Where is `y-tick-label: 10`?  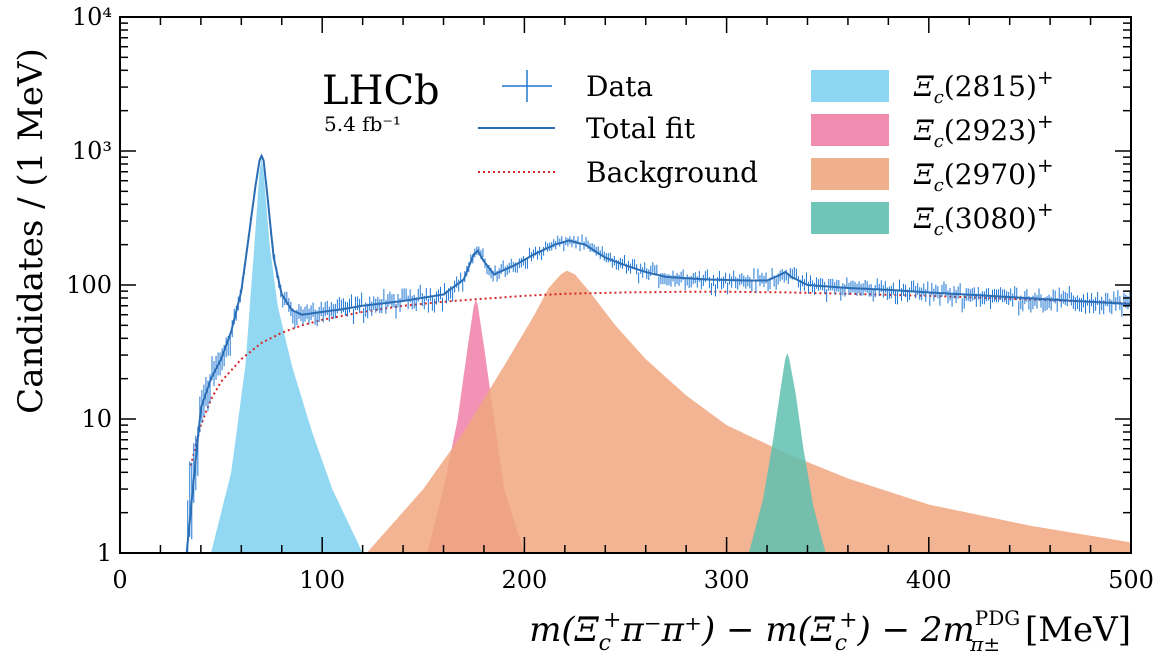
y-tick-label: 10 is located at coordinates (96, 419).